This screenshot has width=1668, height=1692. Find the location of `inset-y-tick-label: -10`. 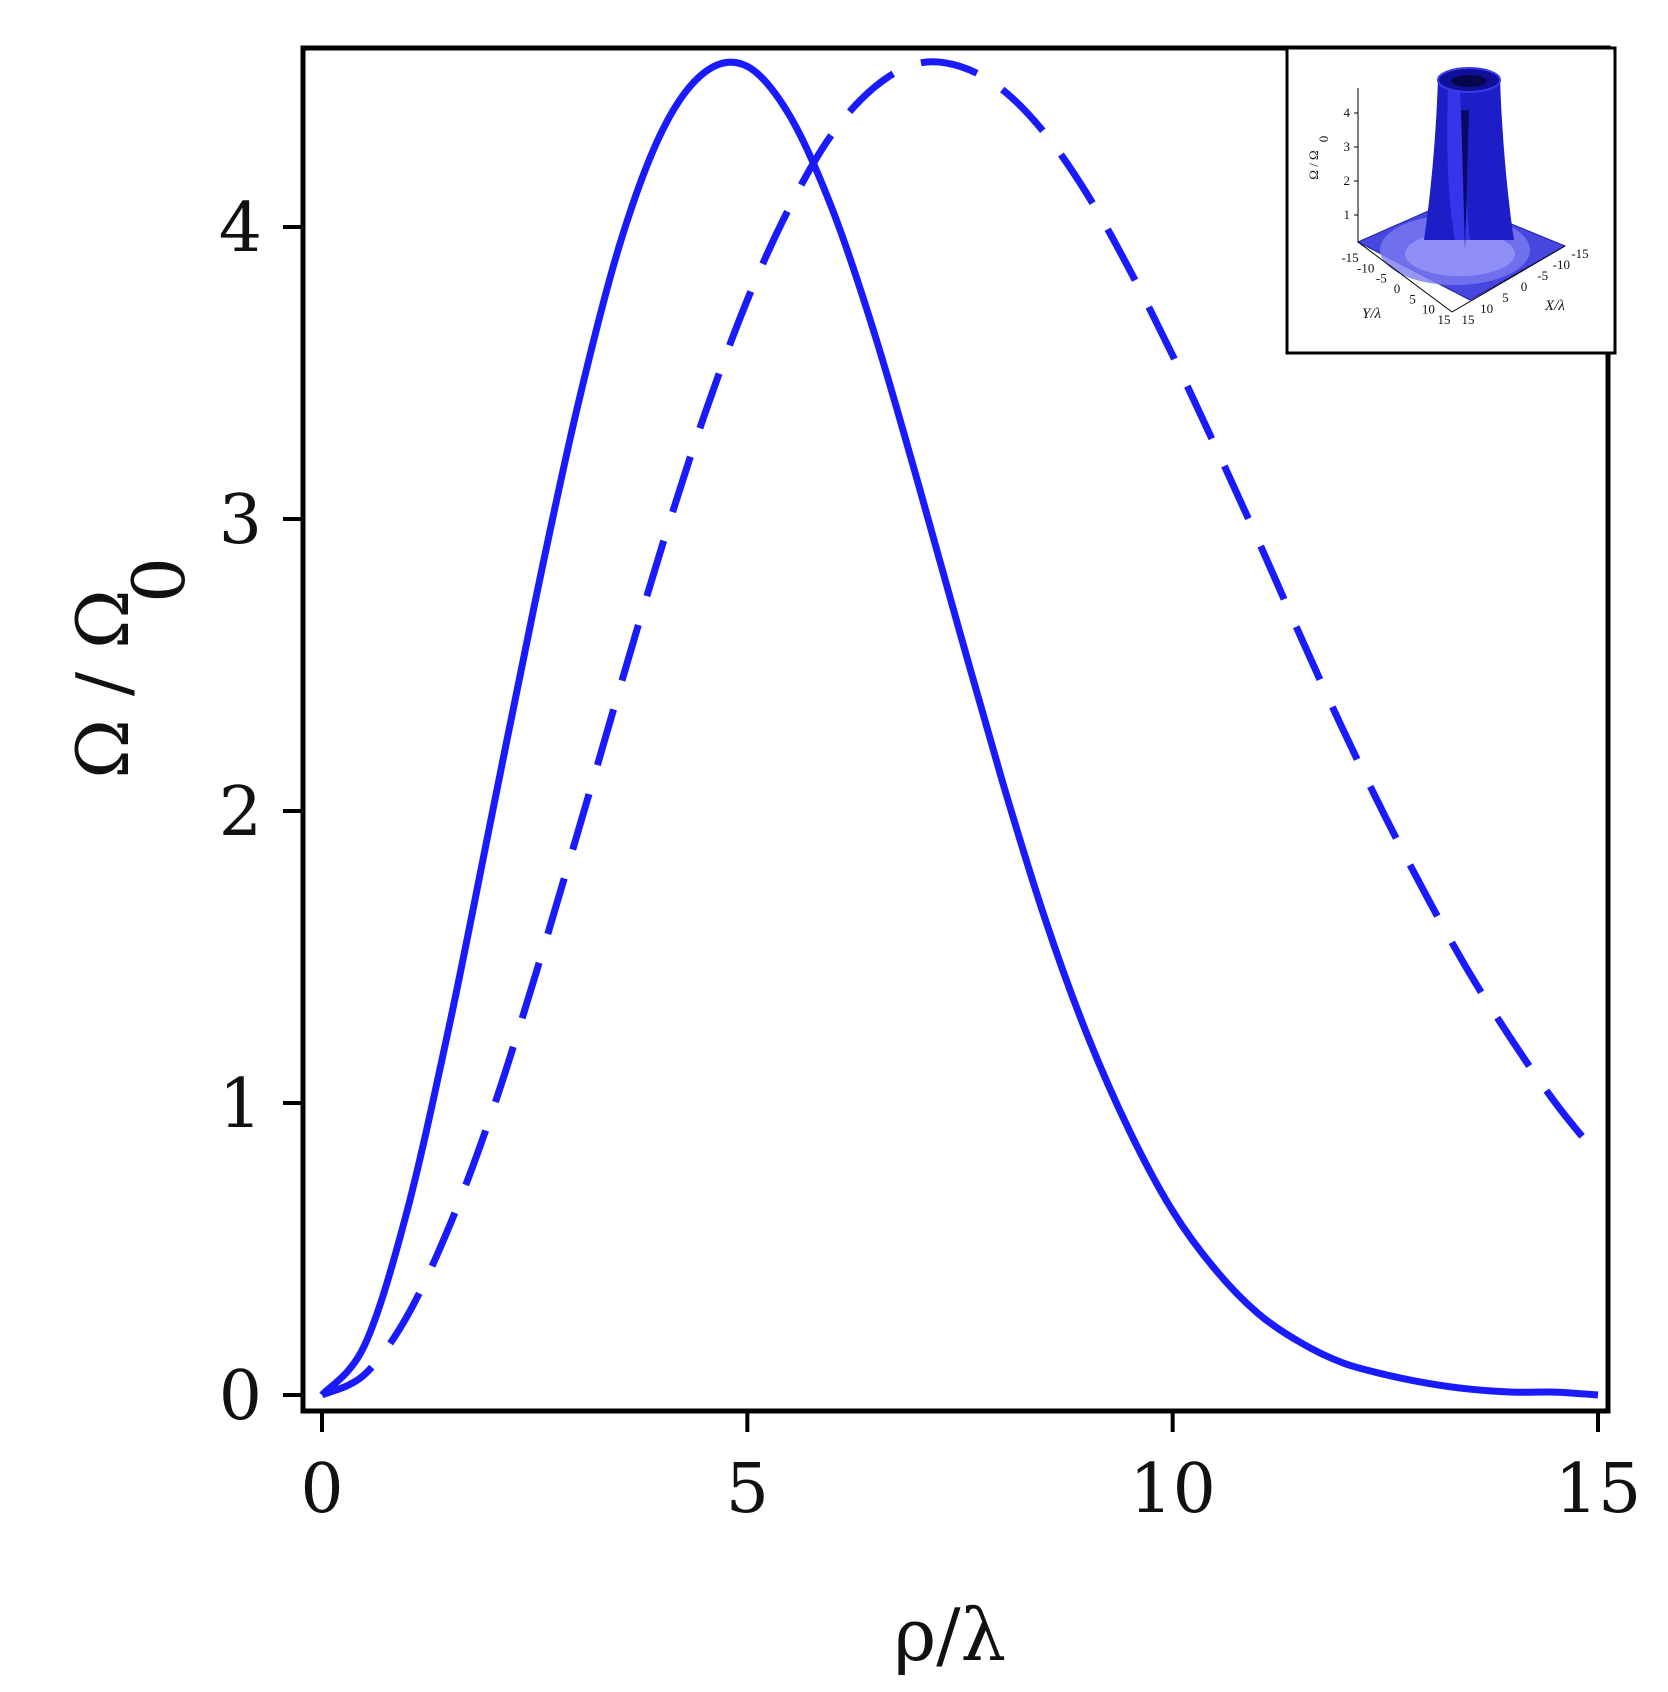

inset-y-tick-label: -10 is located at coordinates (1365, 267).